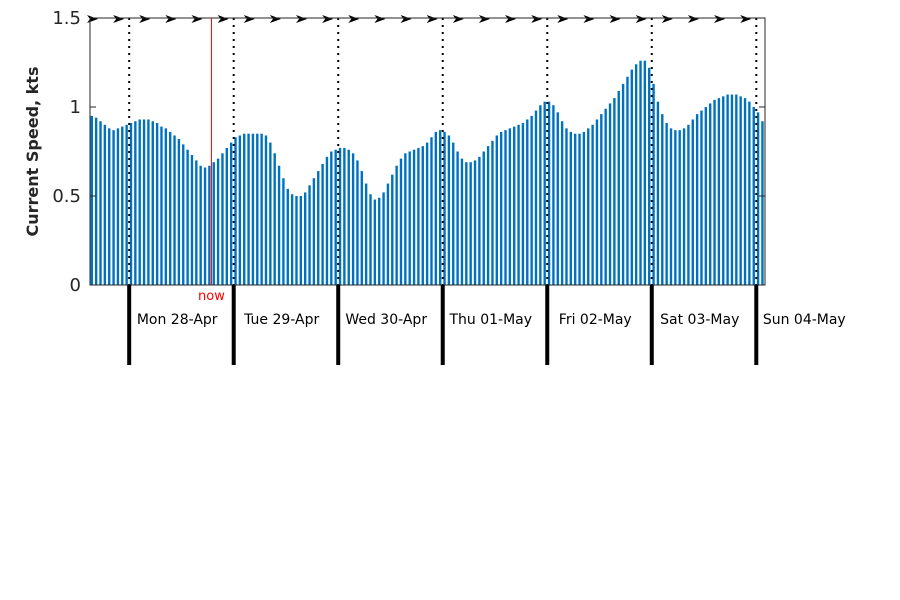 Image resolution: width=900 pixels, height=600 pixels. Describe the element at coordinates (386, 320) in the screenshot. I see `day-label: Wed 30-Apr` at that location.